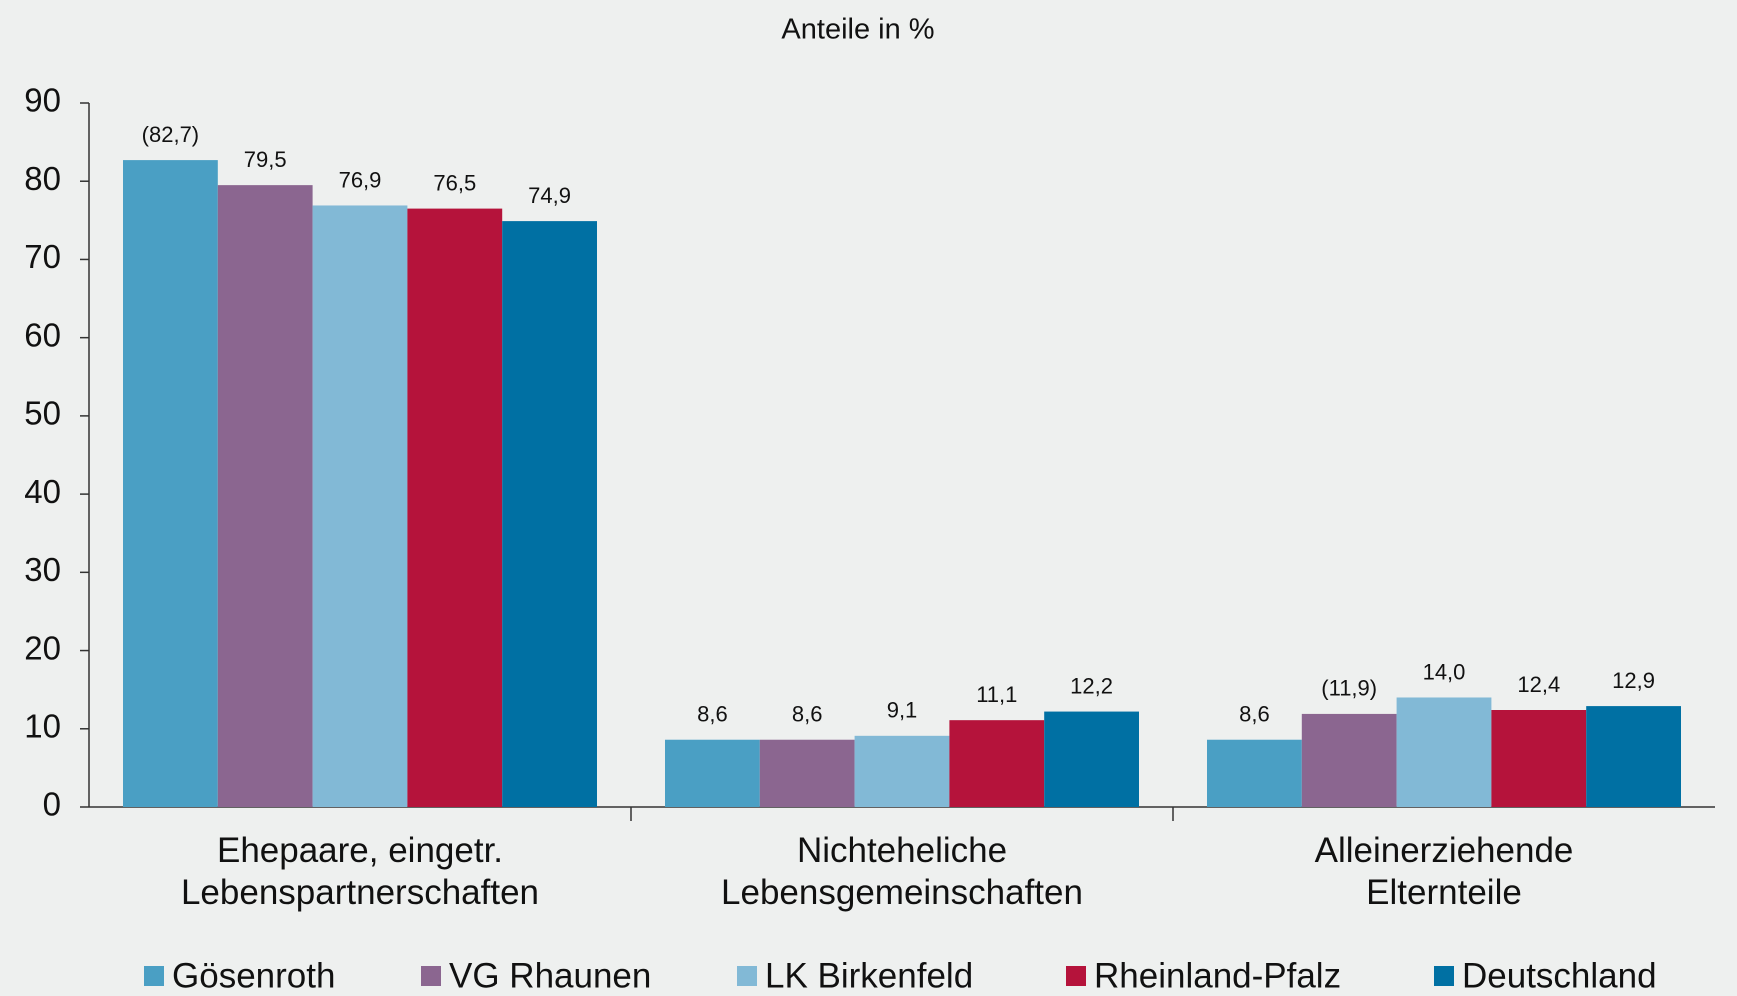  Describe the element at coordinates (996, 694) in the screenshot. I see `data-label: 11,1` at that location.